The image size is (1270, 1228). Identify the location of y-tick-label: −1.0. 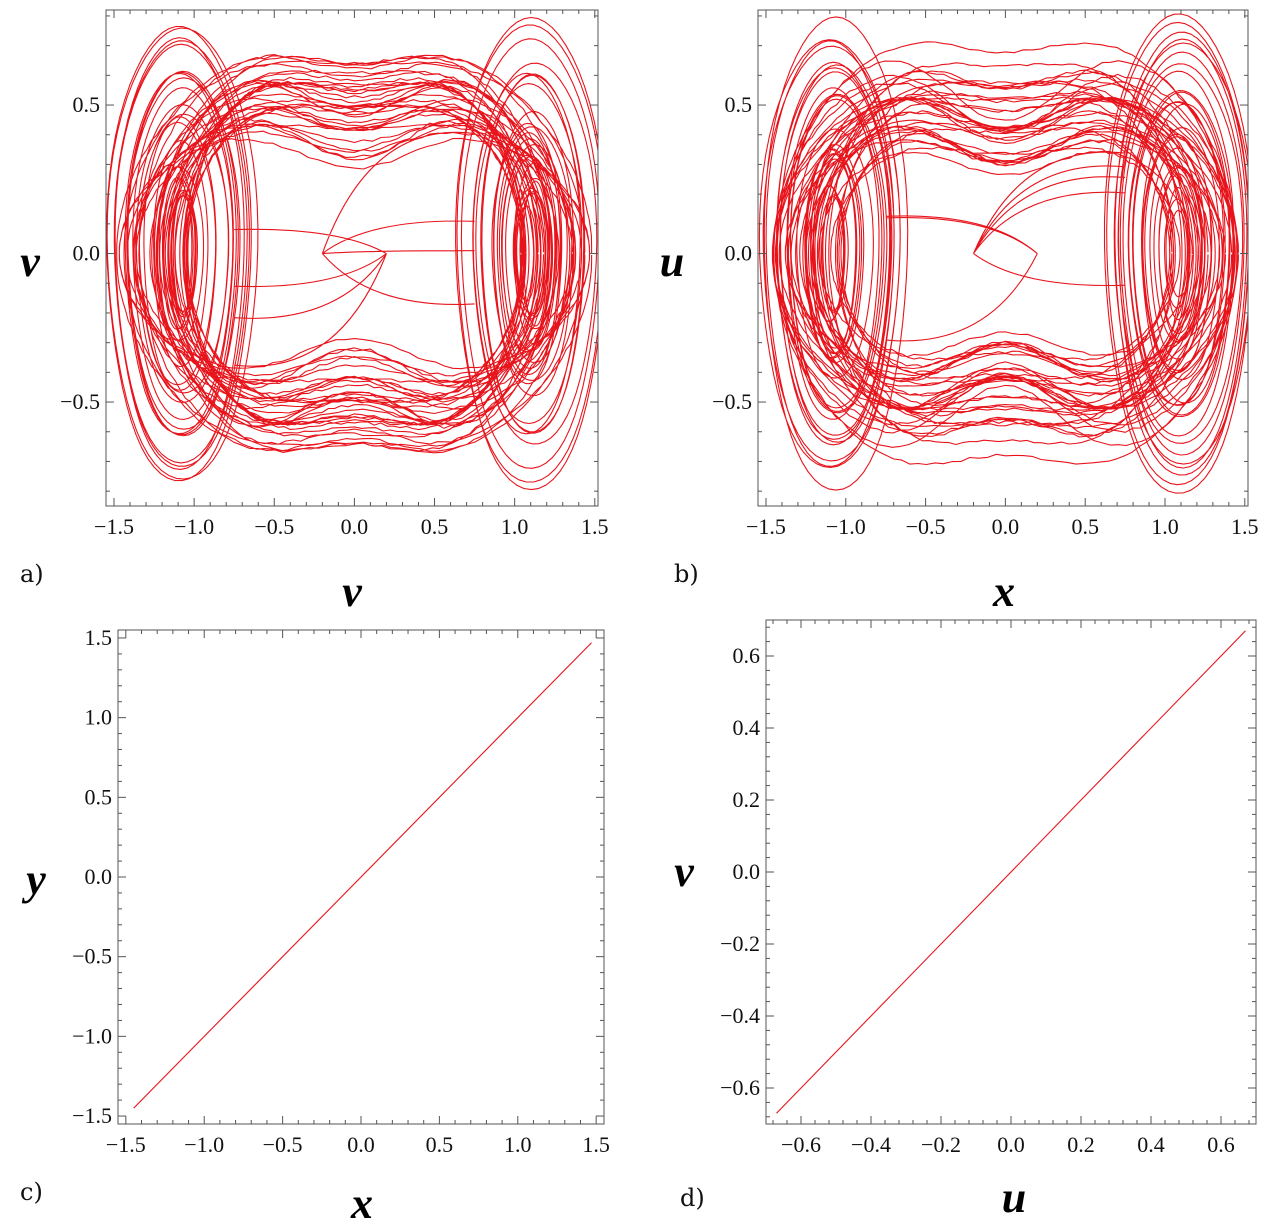
(92, 1035).